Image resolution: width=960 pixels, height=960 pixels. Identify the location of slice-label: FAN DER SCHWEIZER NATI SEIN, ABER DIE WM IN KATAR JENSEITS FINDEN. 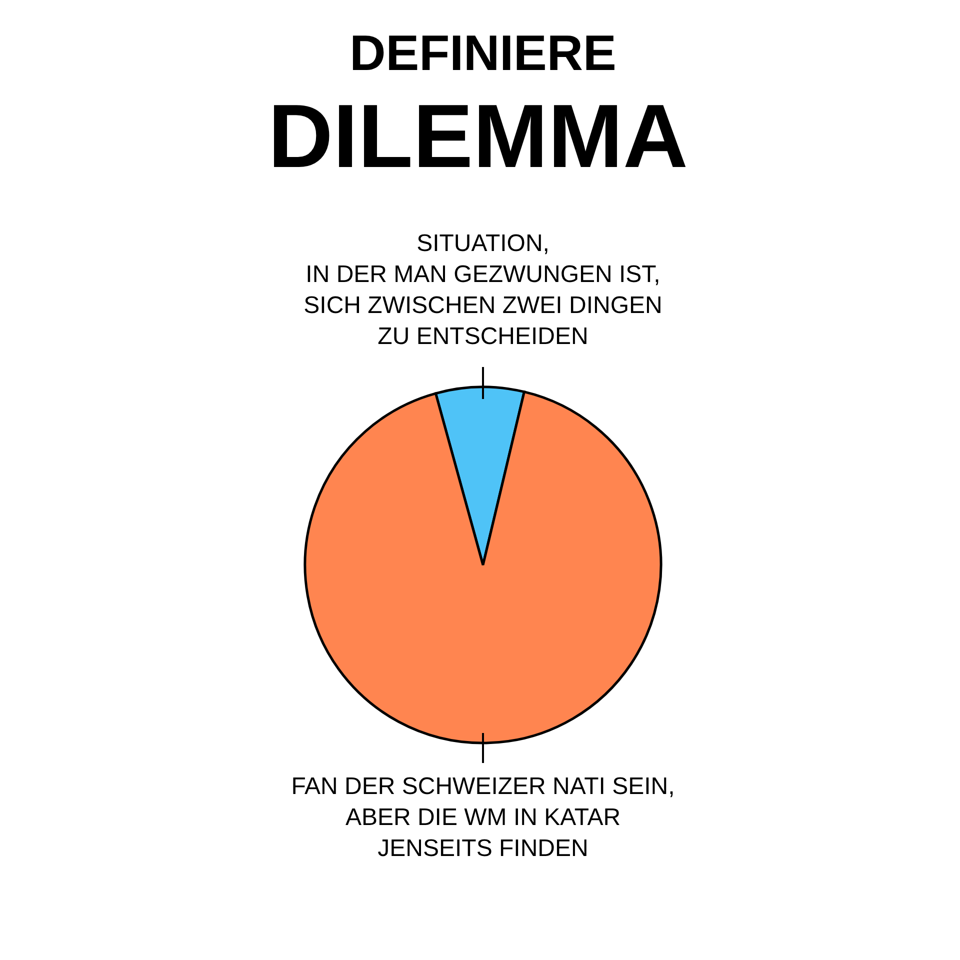
(483, 817).